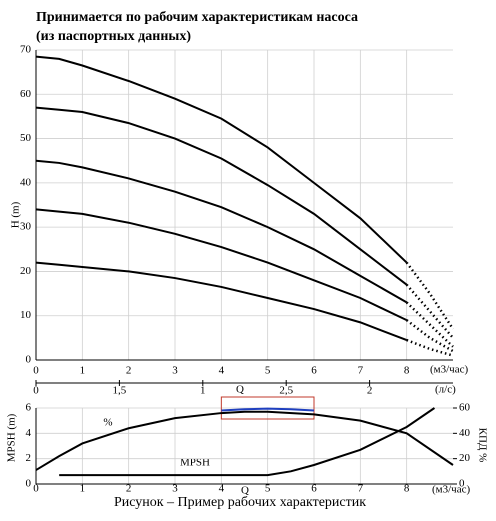 The height and width of the screenshot is (521, 496). What do you see at coordinates (26, 271) in the screenshot?
I see `y-tick-label: 20` at bounding box center [26, 271].